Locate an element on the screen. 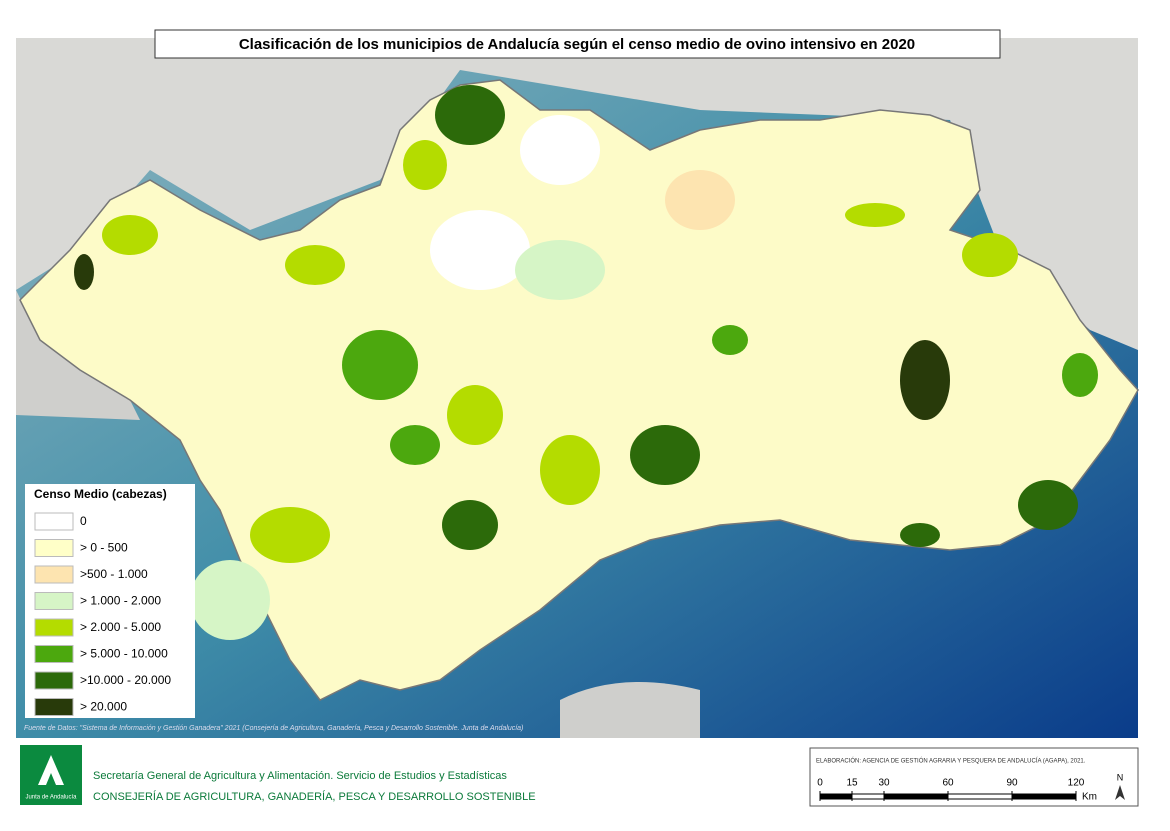  scale-label: 30 is located at coordinates (884, 783).